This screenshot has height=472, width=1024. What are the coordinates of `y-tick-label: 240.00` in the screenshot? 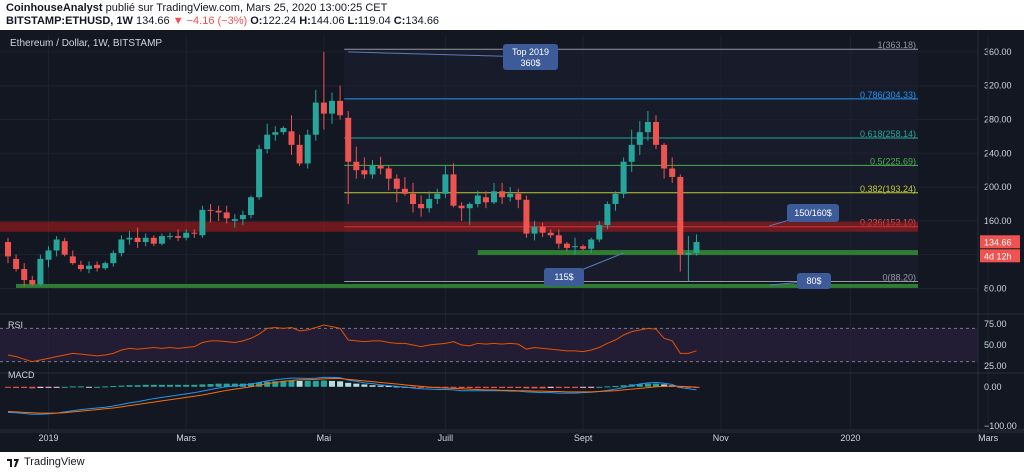 It's located at (998, 153).